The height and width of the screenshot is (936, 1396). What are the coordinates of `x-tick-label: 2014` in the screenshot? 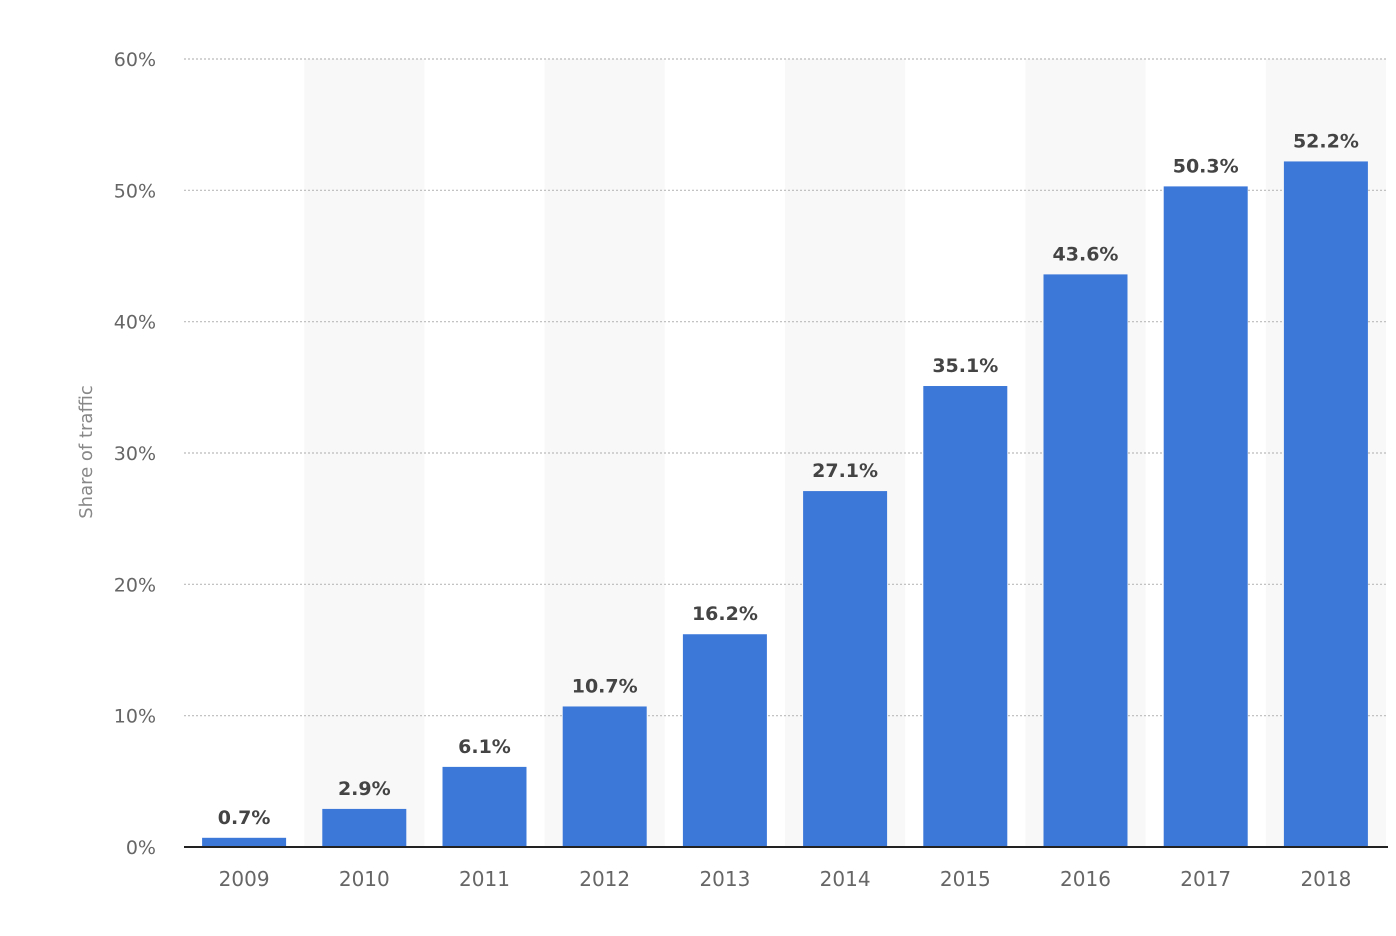 It's located at (845, 879).